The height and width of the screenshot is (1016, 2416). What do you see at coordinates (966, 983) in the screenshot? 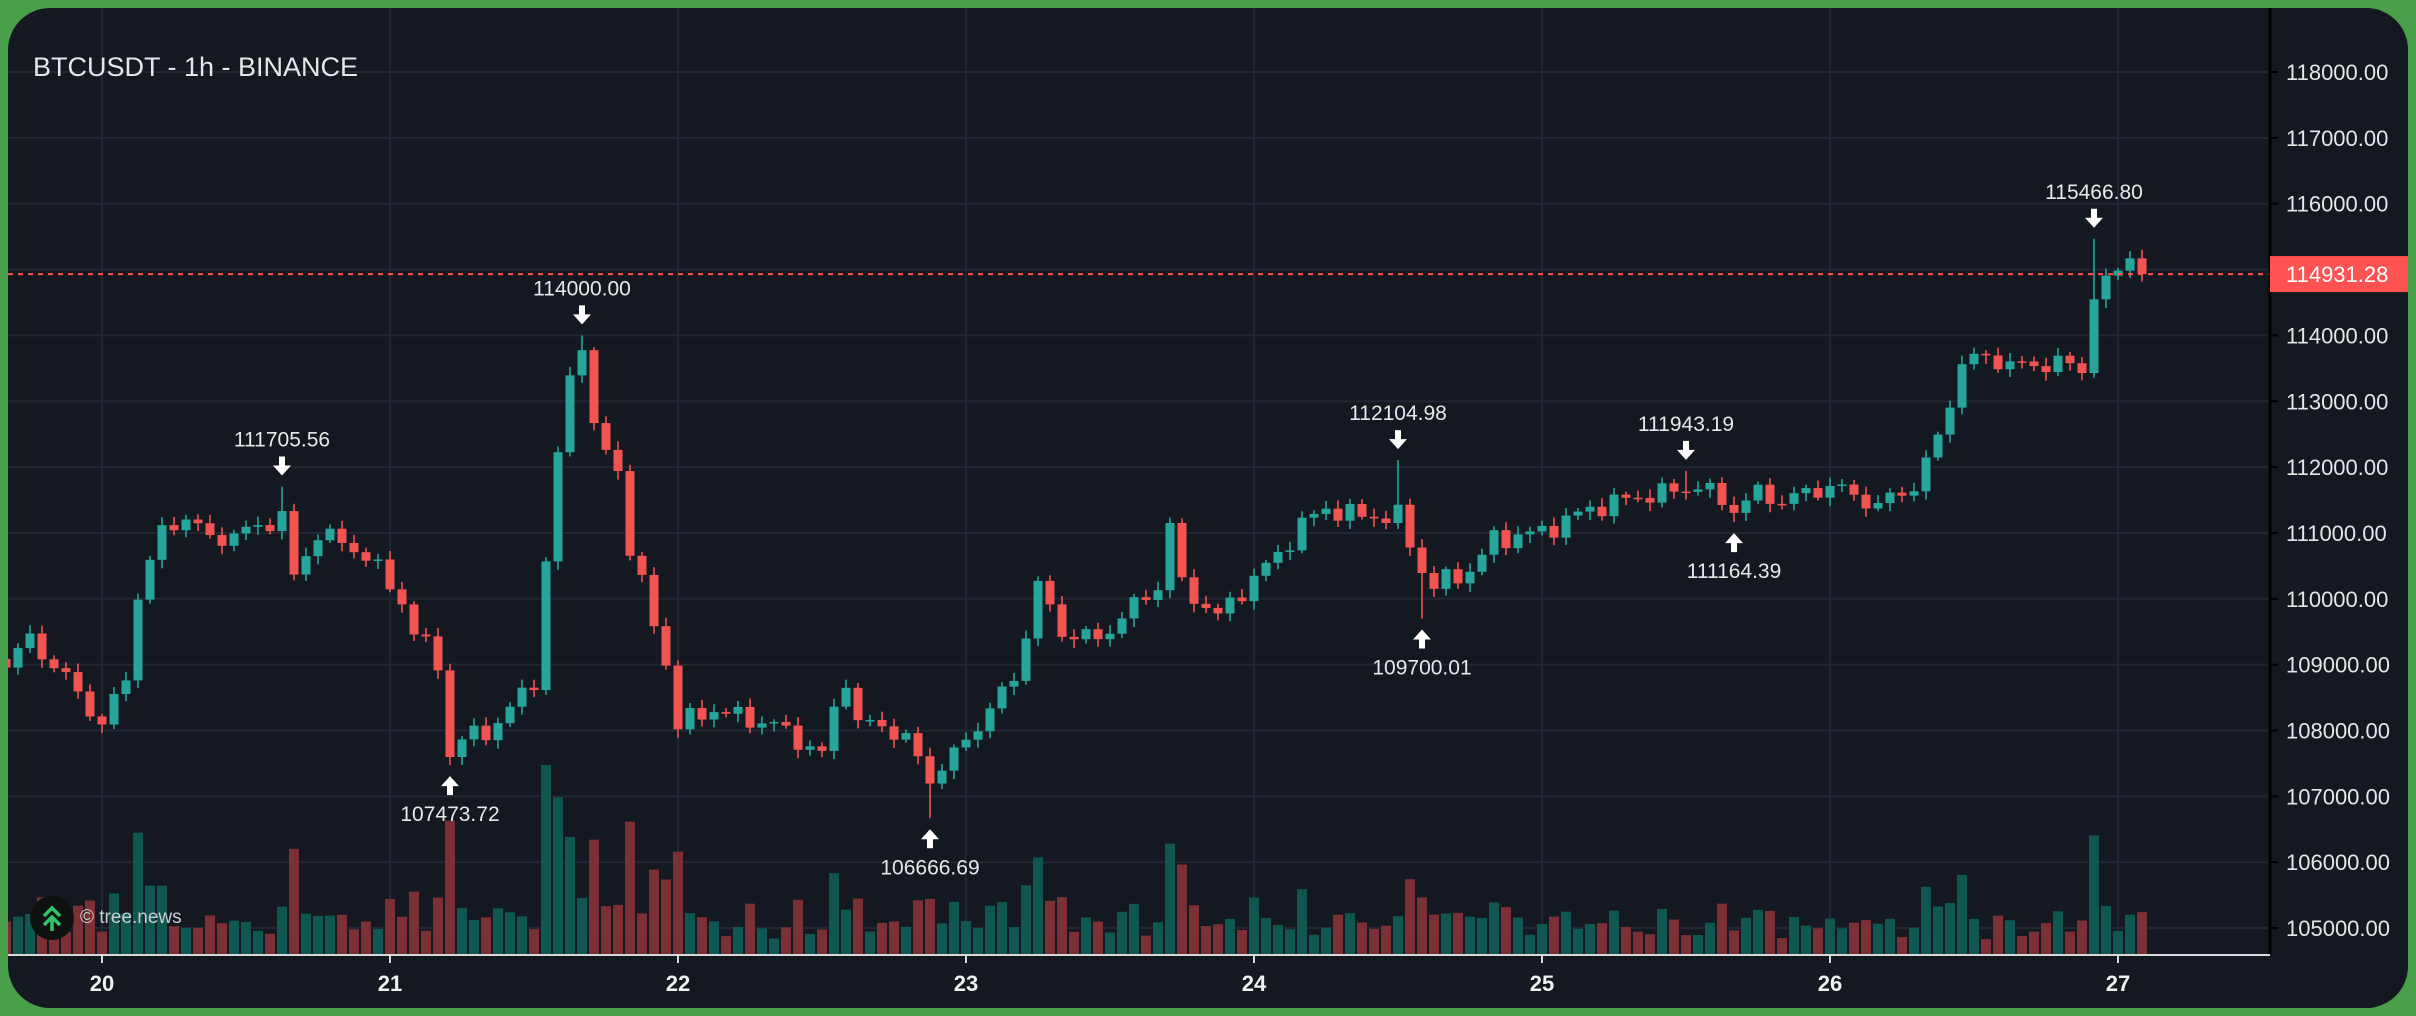
I see `time-tick-label: 23` at bounding box center [966, 983].